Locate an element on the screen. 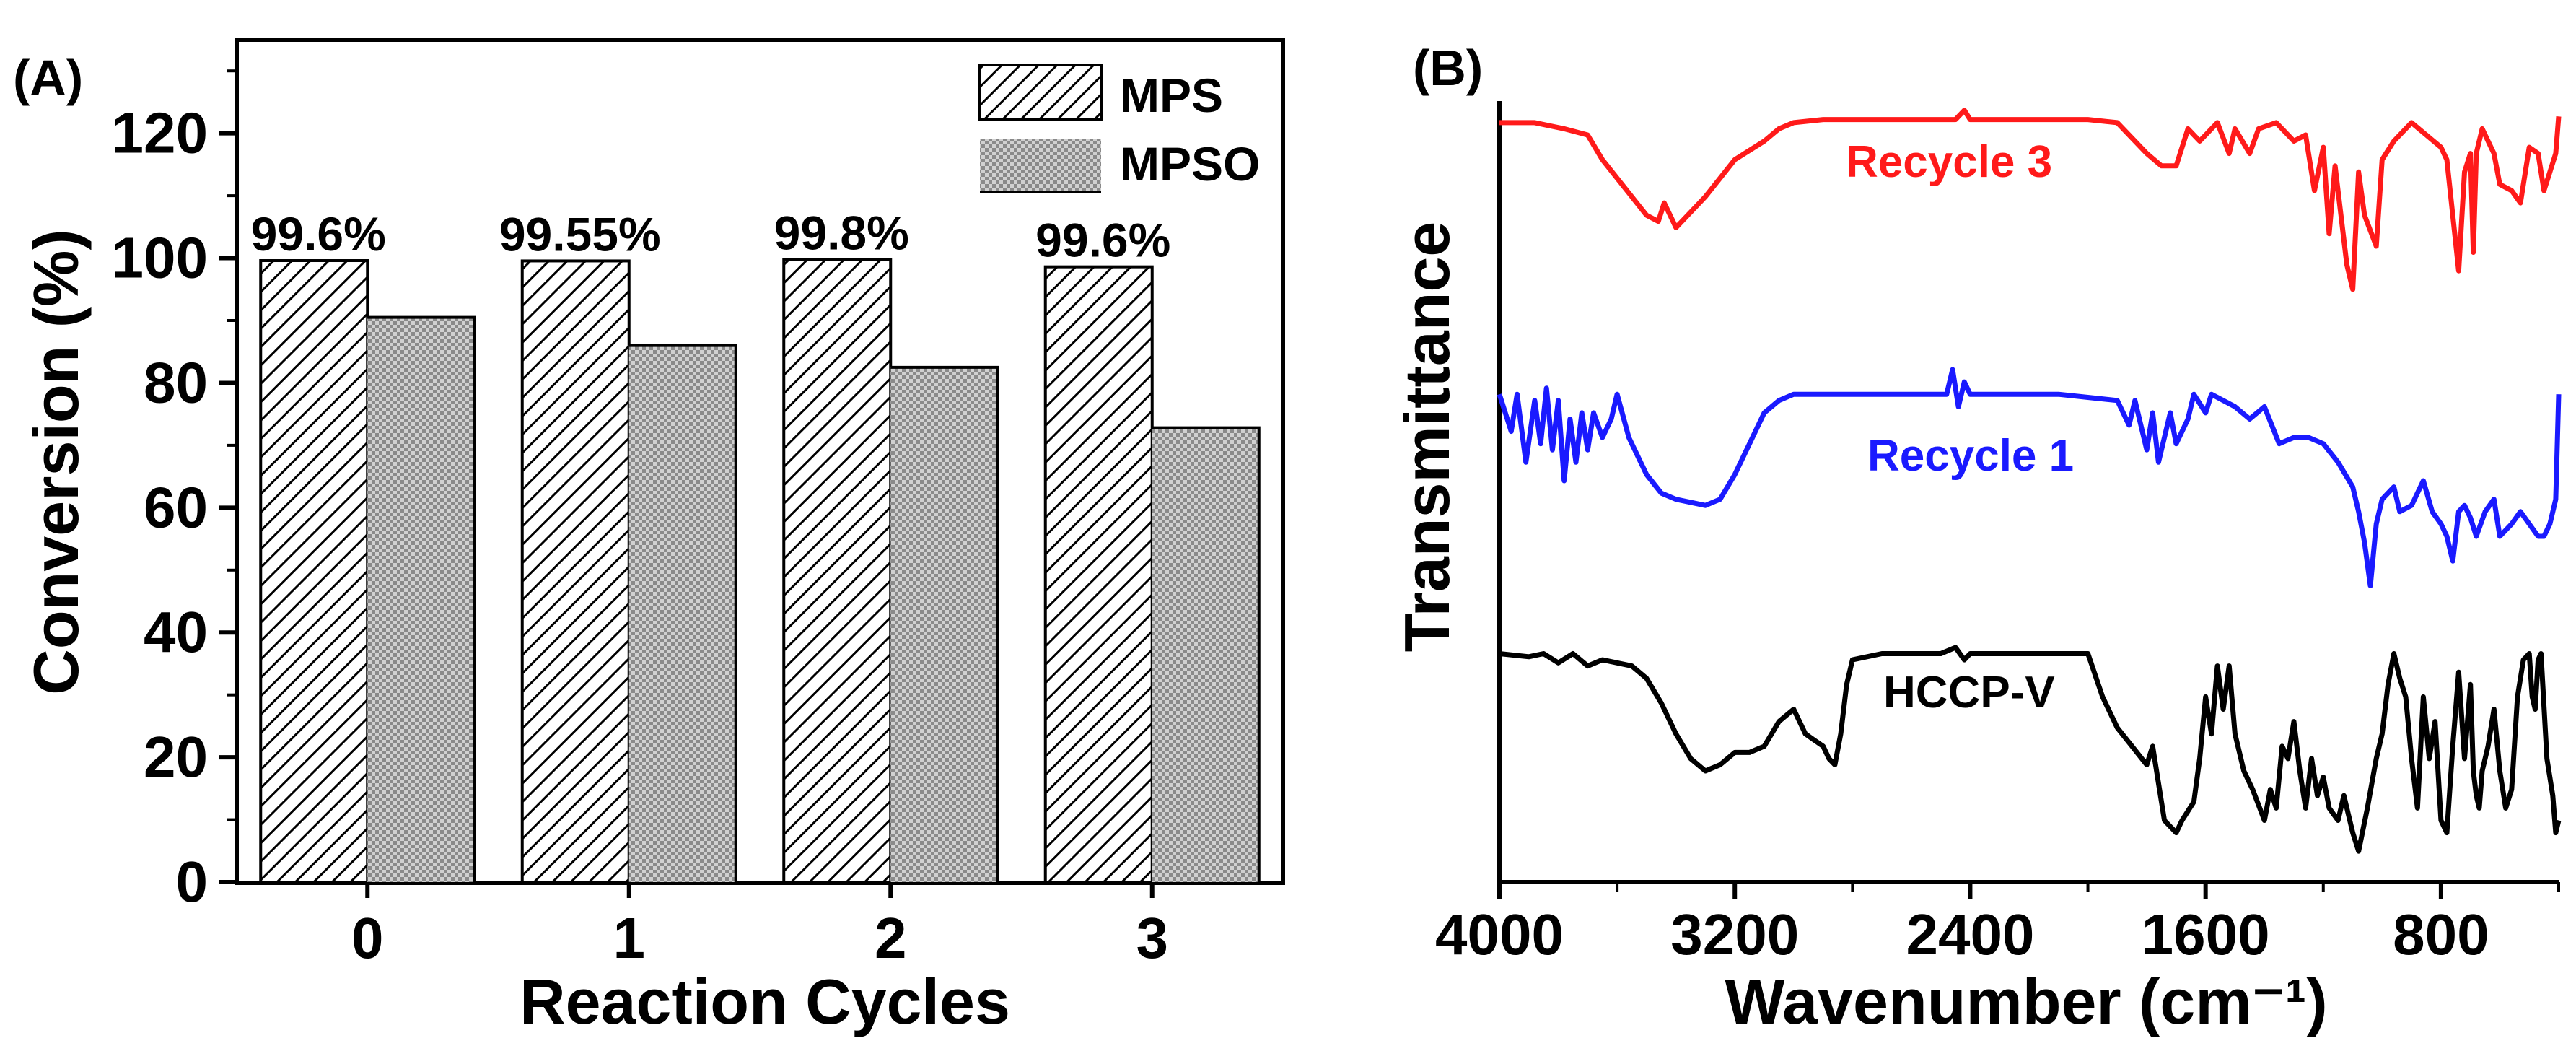  panel-a-y-axis: 0 20 40 60 80 100 120 is located at coordinates (174, 491).